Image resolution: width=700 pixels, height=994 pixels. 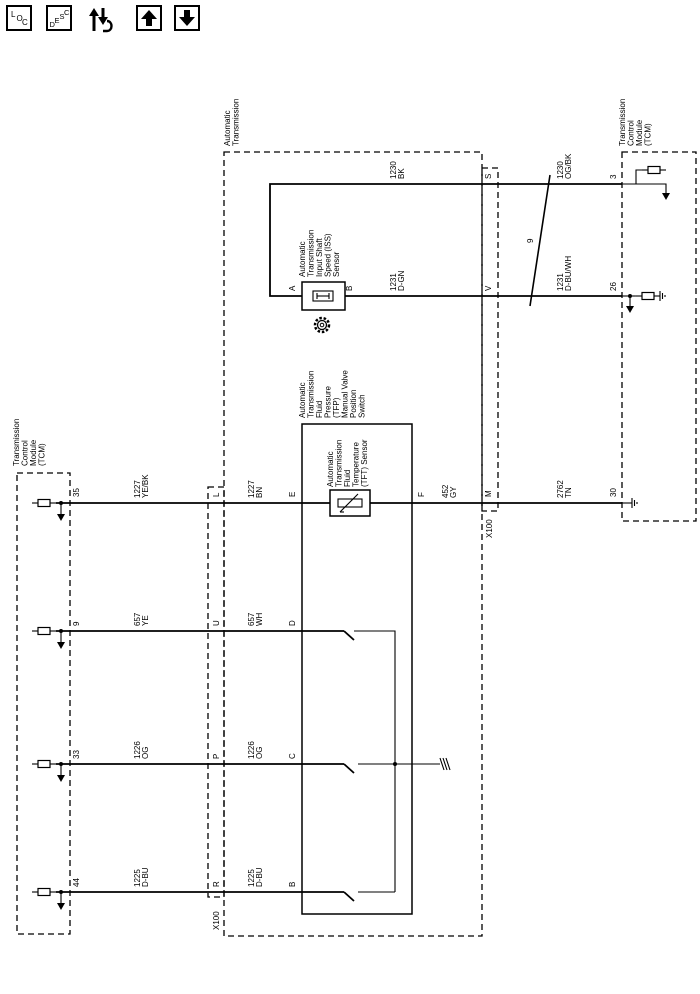 What do you see at coordinates (29, 441) in the screenshot?
I see `left-tcm-label: Transmission Control Module (TCM)` at bounding box center [29, 441].